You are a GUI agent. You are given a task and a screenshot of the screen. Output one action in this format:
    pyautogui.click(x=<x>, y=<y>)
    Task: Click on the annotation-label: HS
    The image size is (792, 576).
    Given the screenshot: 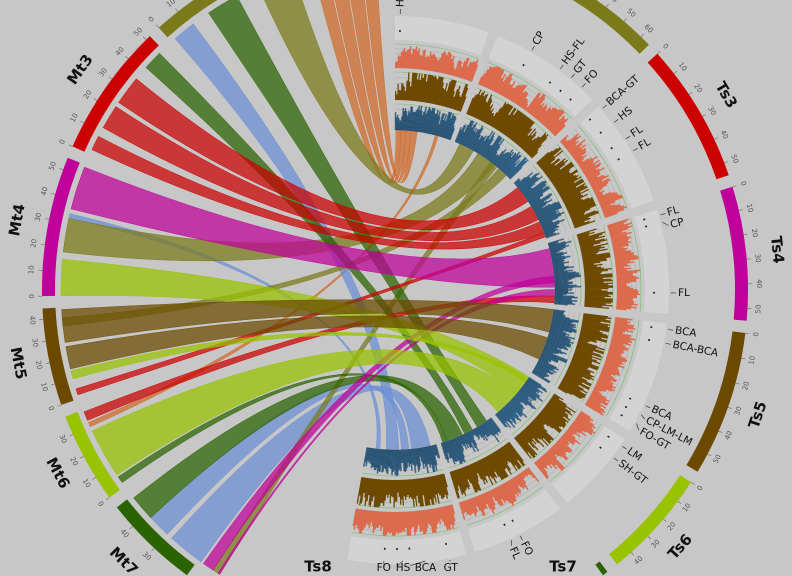 What is the action you would take?
    pyautogui.click(x=400, y=3)
    